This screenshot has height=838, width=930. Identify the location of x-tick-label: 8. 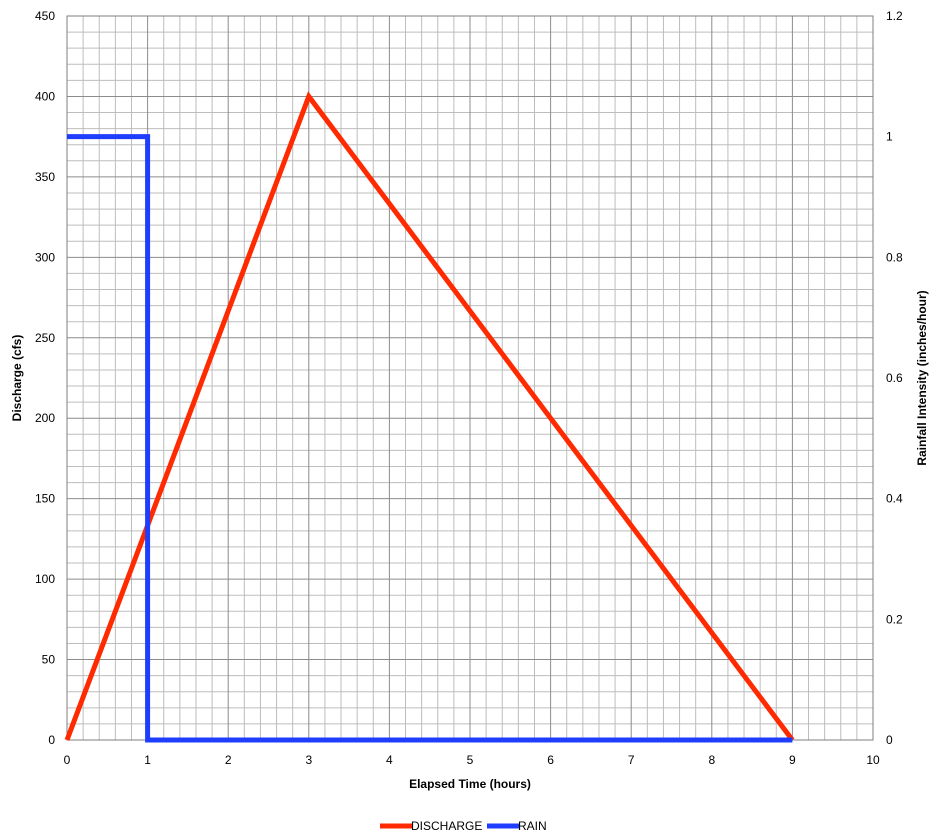
(711, 760).